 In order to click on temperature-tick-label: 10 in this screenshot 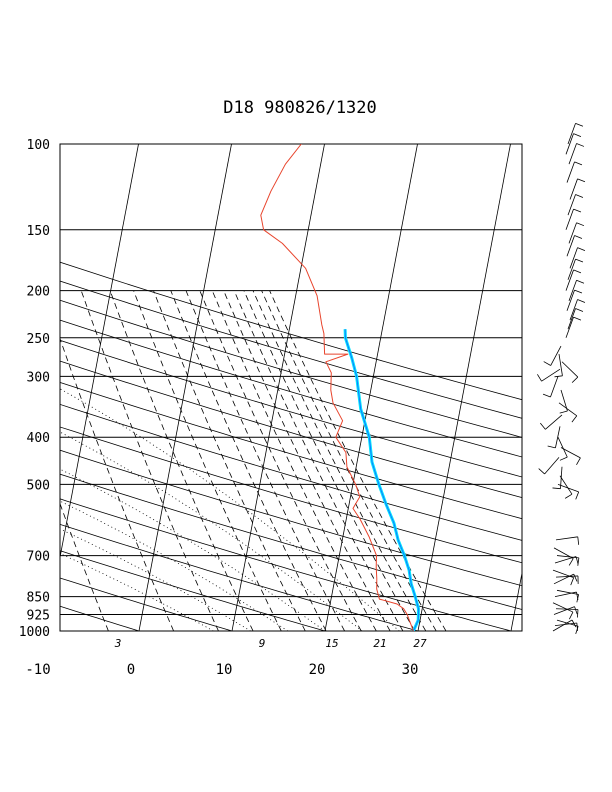, I will do `click(224, 670)`.